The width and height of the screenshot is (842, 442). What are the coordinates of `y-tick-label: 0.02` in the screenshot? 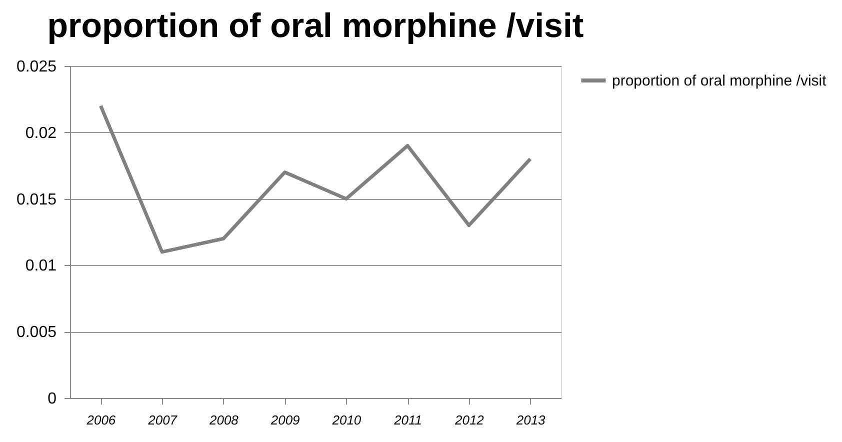 It's located at (41, 133).